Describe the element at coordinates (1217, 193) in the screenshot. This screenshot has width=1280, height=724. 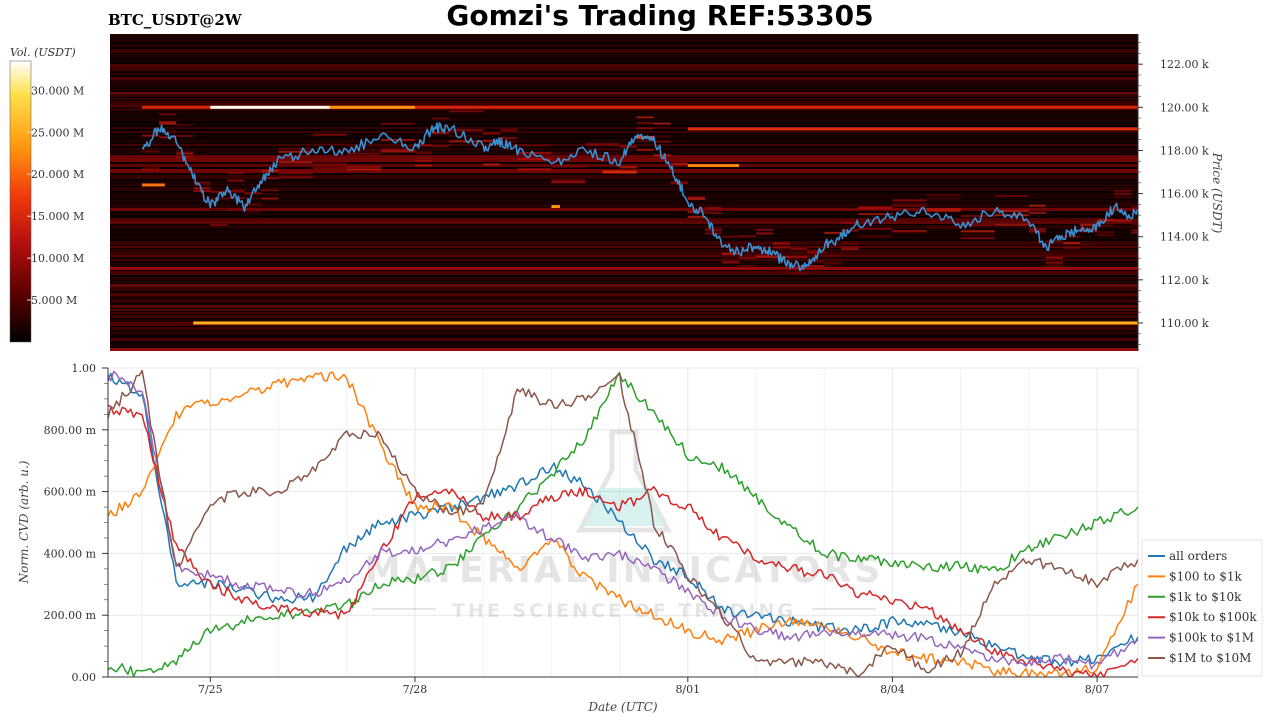
I see `price-axis-label: Price (USDT)` at that location.